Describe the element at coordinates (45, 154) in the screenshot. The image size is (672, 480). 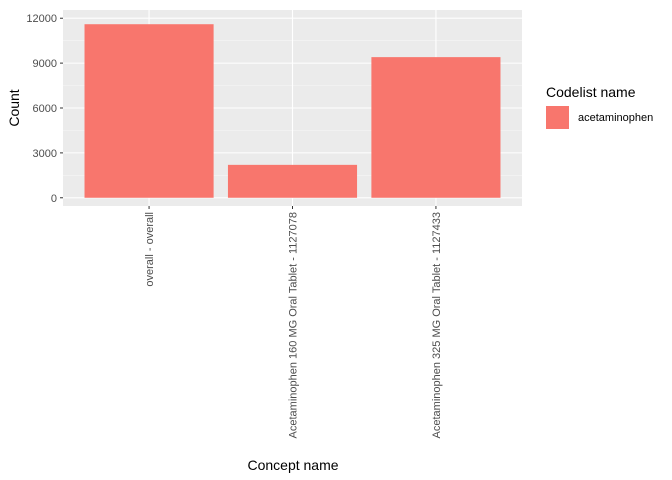
I see `y-tick-label: 3000` at that location.